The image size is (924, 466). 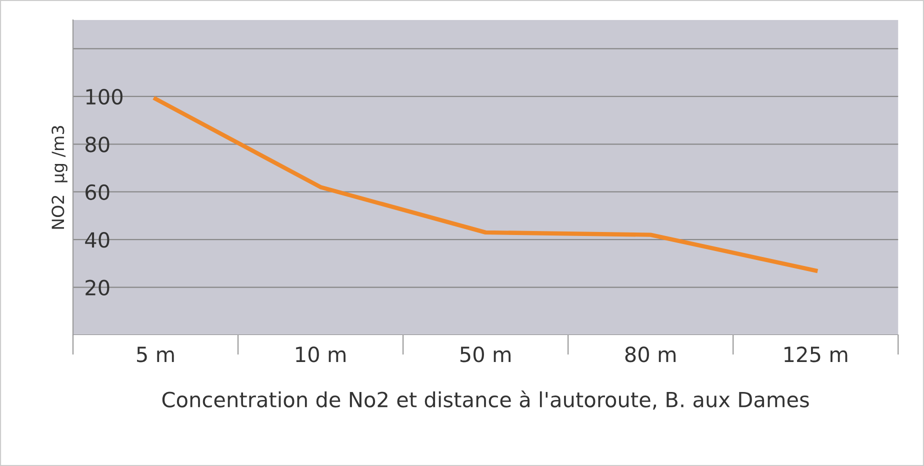 What do you see at coordinates (650, 354) in the screenshot?
I see `x-tick-label: 80 m` at bounding box center [650, 354].